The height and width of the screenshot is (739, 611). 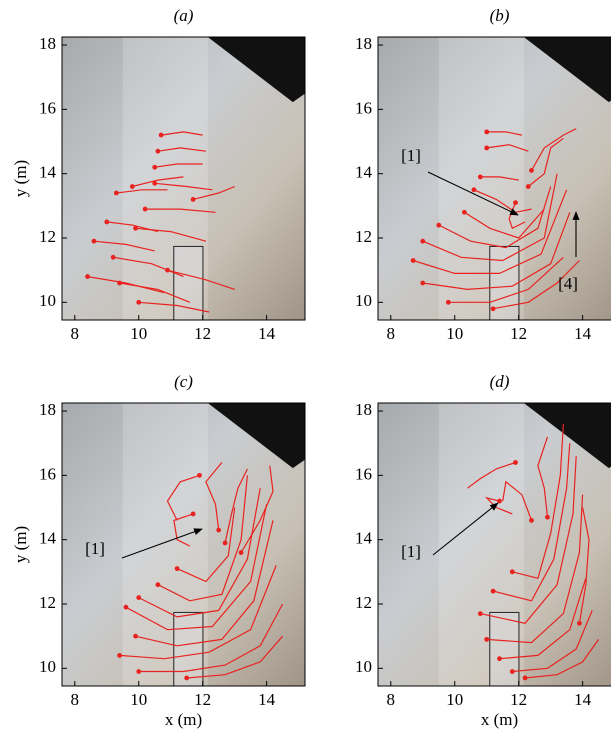 I want to click on background-photo, so click(x=494, y=544).